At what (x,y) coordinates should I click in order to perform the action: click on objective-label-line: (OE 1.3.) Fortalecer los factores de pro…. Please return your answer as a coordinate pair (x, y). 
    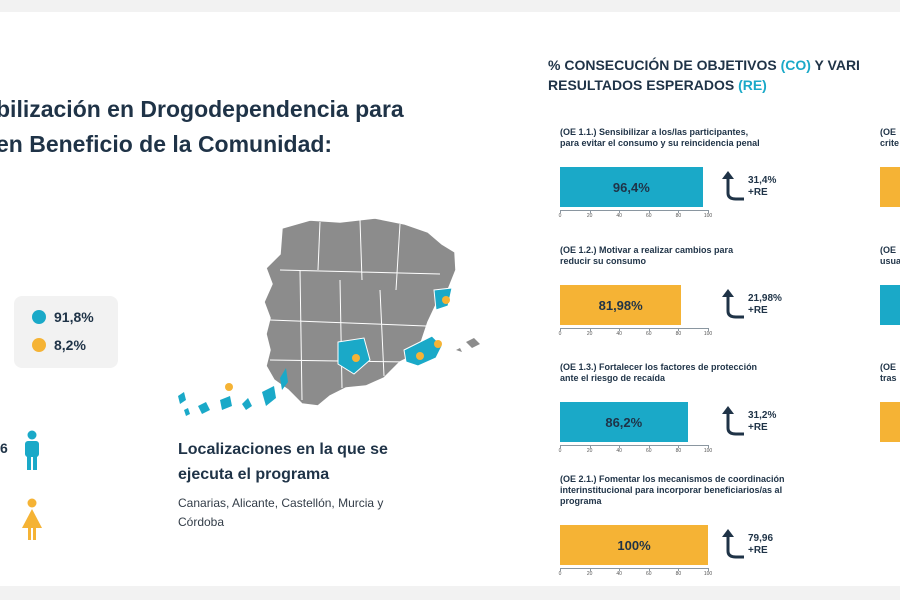
    Looking at the image, I should click on (659, 367).